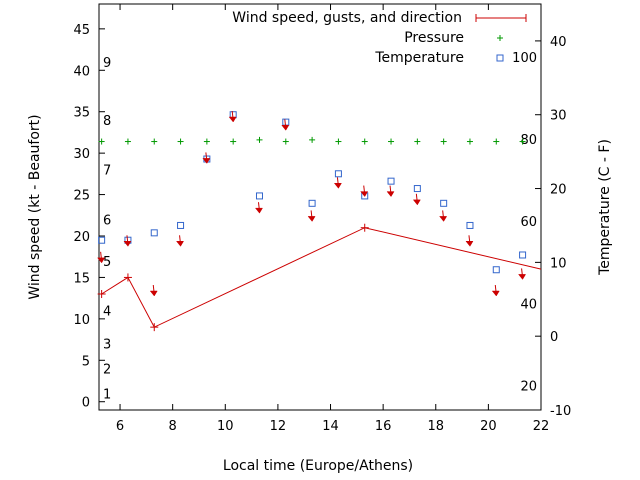 The image size is (640, 480). What do you see at coordinates (528, 387) in the screenshot?
I see `fahrenheit-label: 20` at bounding box center [528, 387].